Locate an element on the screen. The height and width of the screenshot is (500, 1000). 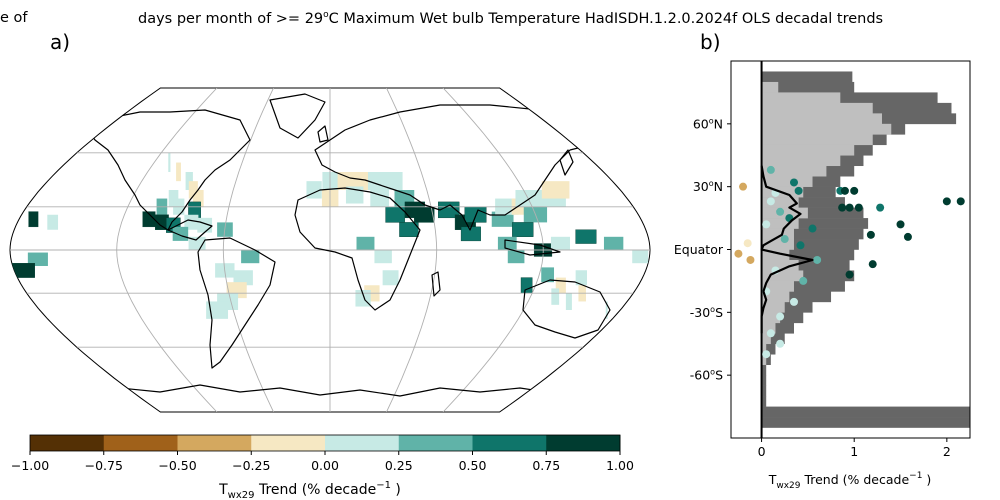
histogram-y-tick-label: Equator is located at coordinates (699, 249).